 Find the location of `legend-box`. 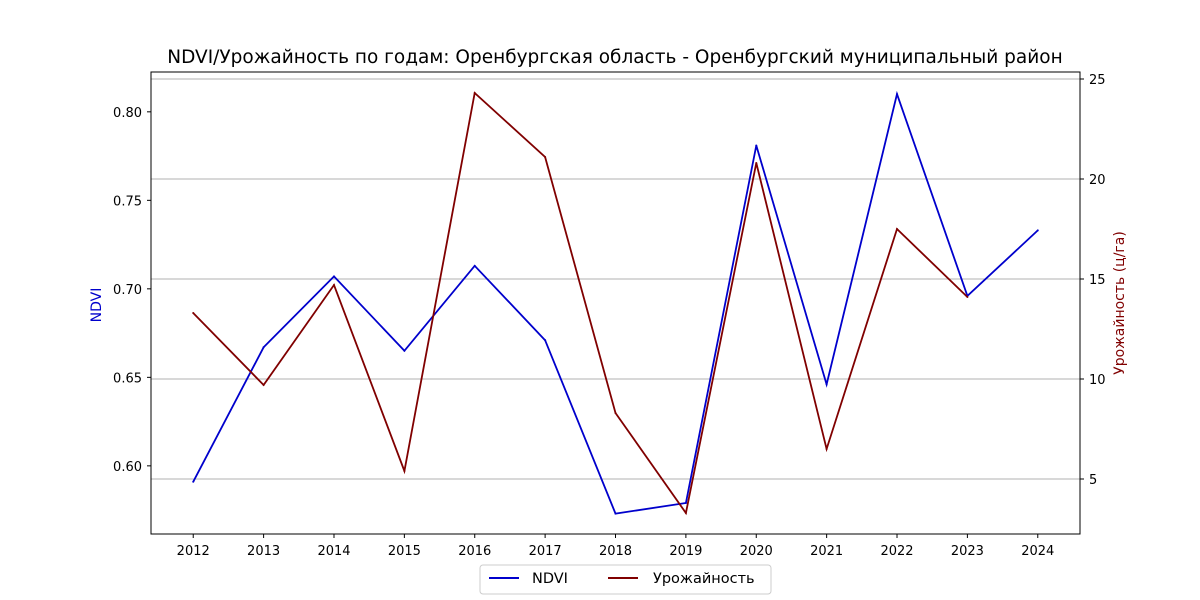

legend-box is located at coordinates (625, 579).